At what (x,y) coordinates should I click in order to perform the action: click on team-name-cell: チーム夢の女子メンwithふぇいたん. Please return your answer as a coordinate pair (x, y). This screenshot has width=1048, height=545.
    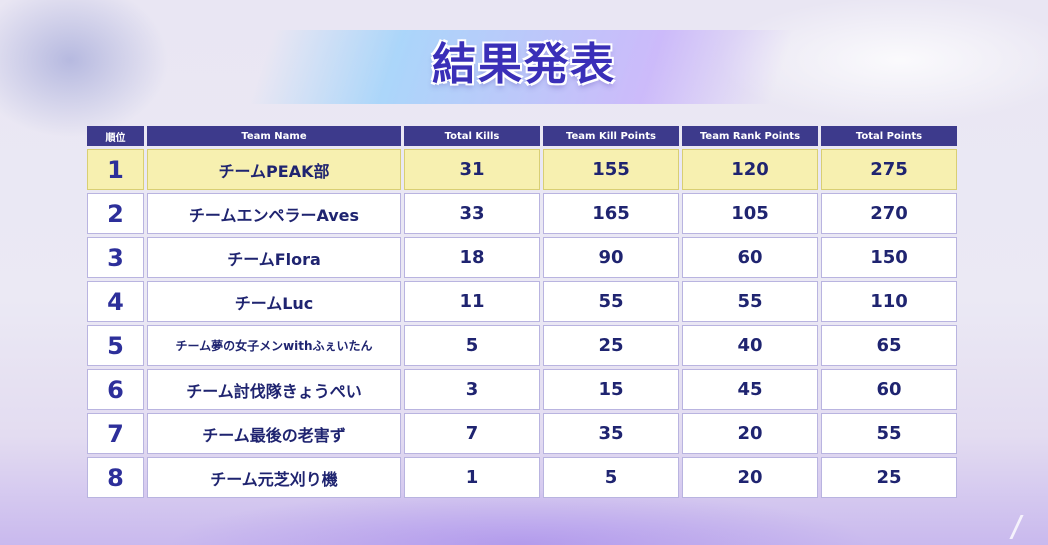
    Looking at the image, I should click on (274, 345).